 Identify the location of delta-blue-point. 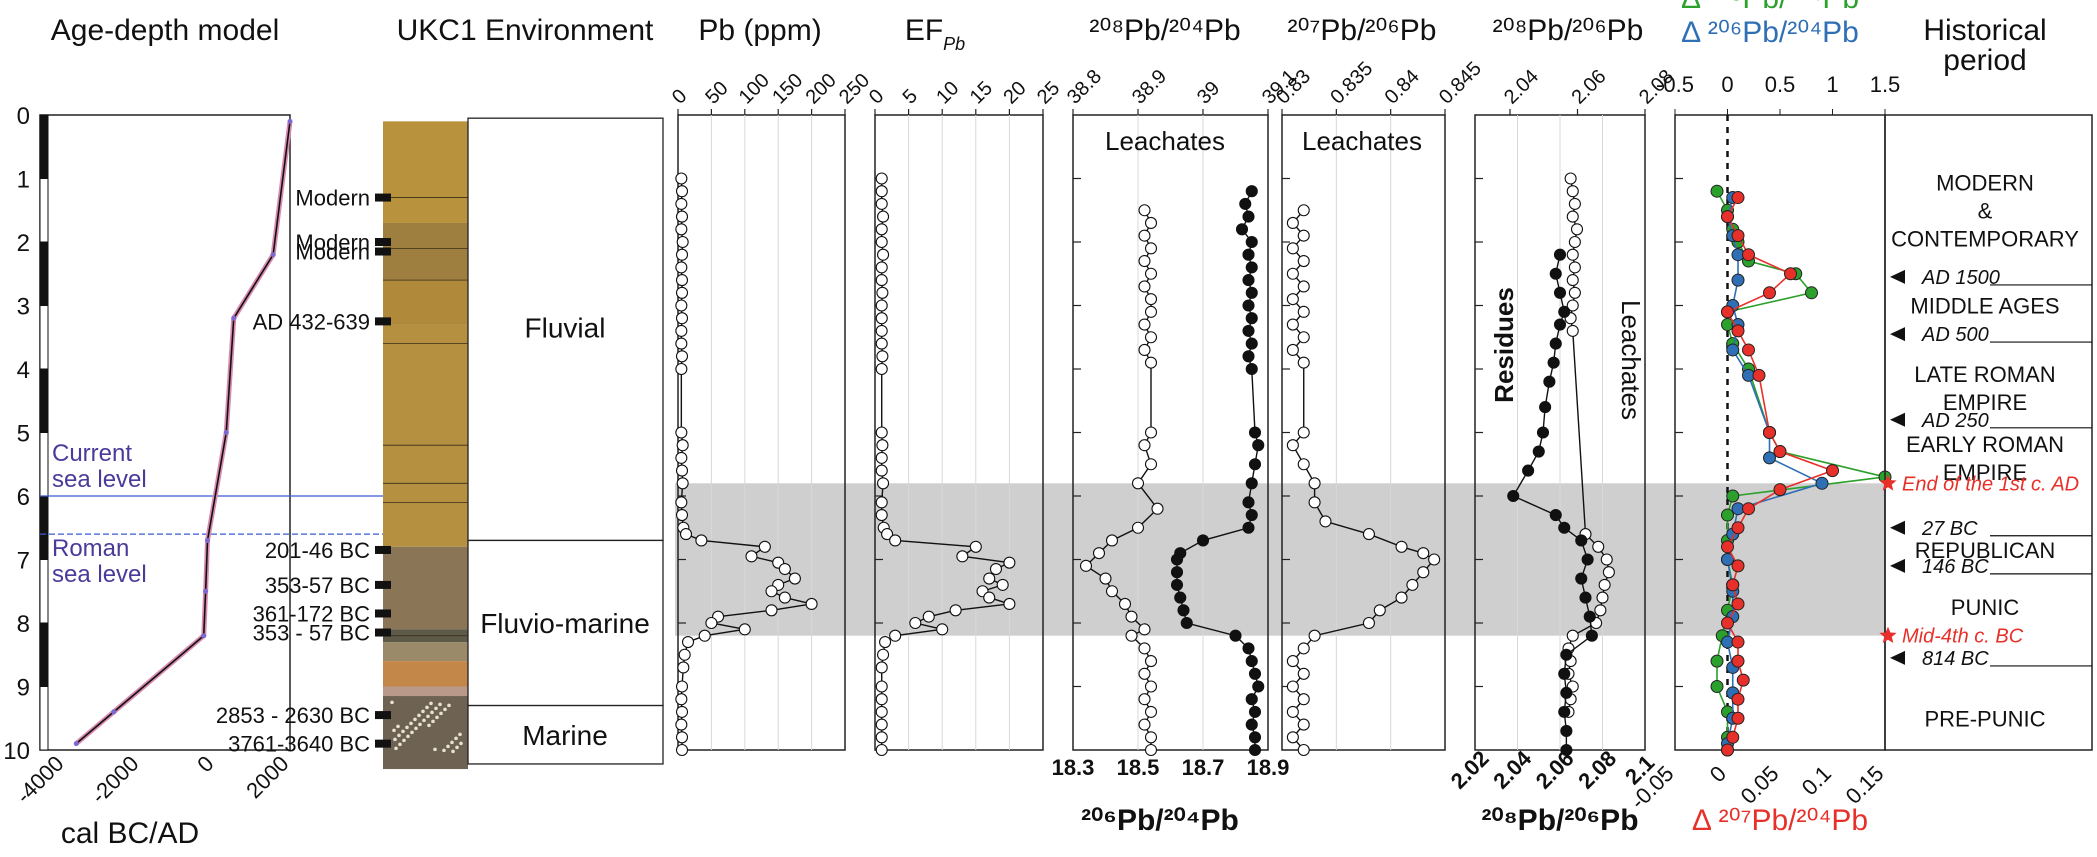
(1727, 559).